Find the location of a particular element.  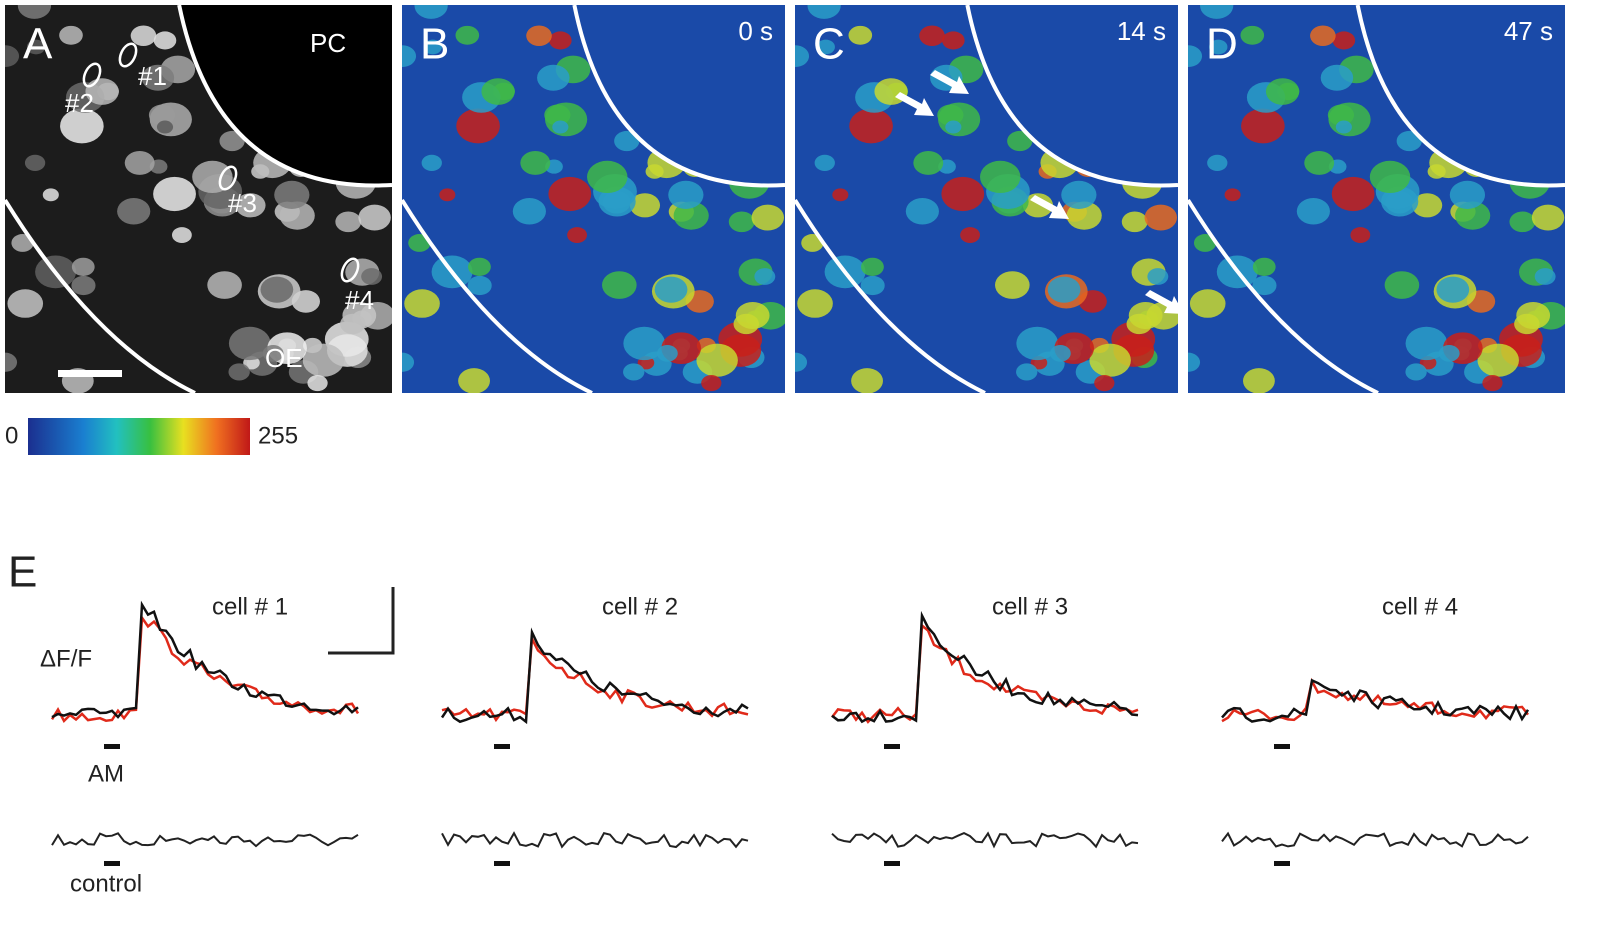

panel-label: B is located at coordinates (434, 44).